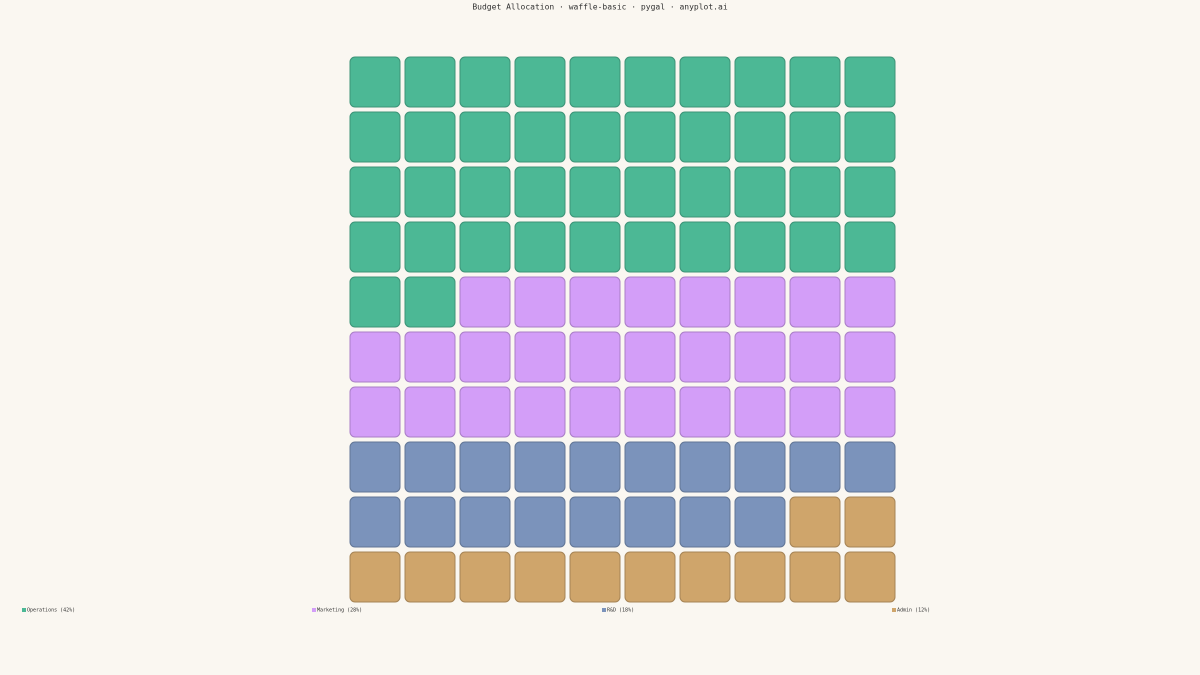  What do you see at coordinates (620, 611) in the screenshot?
I see `legend-label: R&D (18%)` at bounding box center [620, 611].